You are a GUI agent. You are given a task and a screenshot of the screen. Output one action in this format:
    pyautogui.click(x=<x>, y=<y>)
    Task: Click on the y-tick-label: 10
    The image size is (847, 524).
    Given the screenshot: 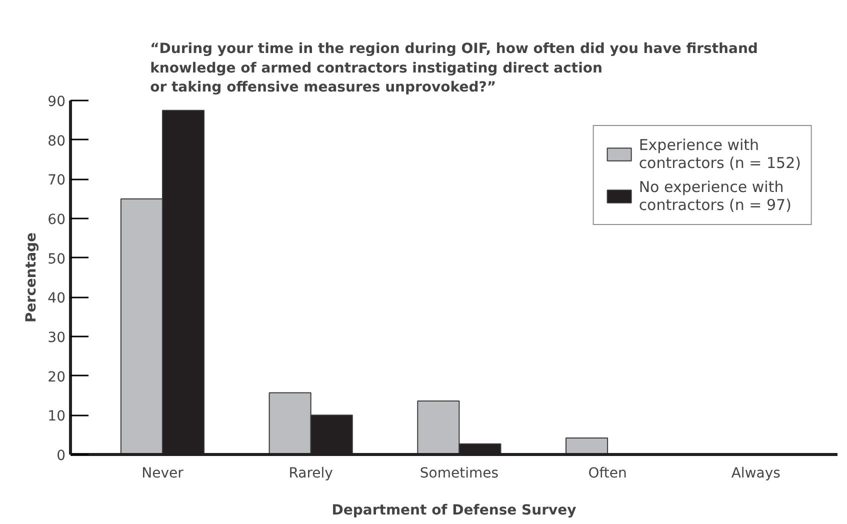 What is the action you would take?
    pyautogui.click(x=57, y=416)
    